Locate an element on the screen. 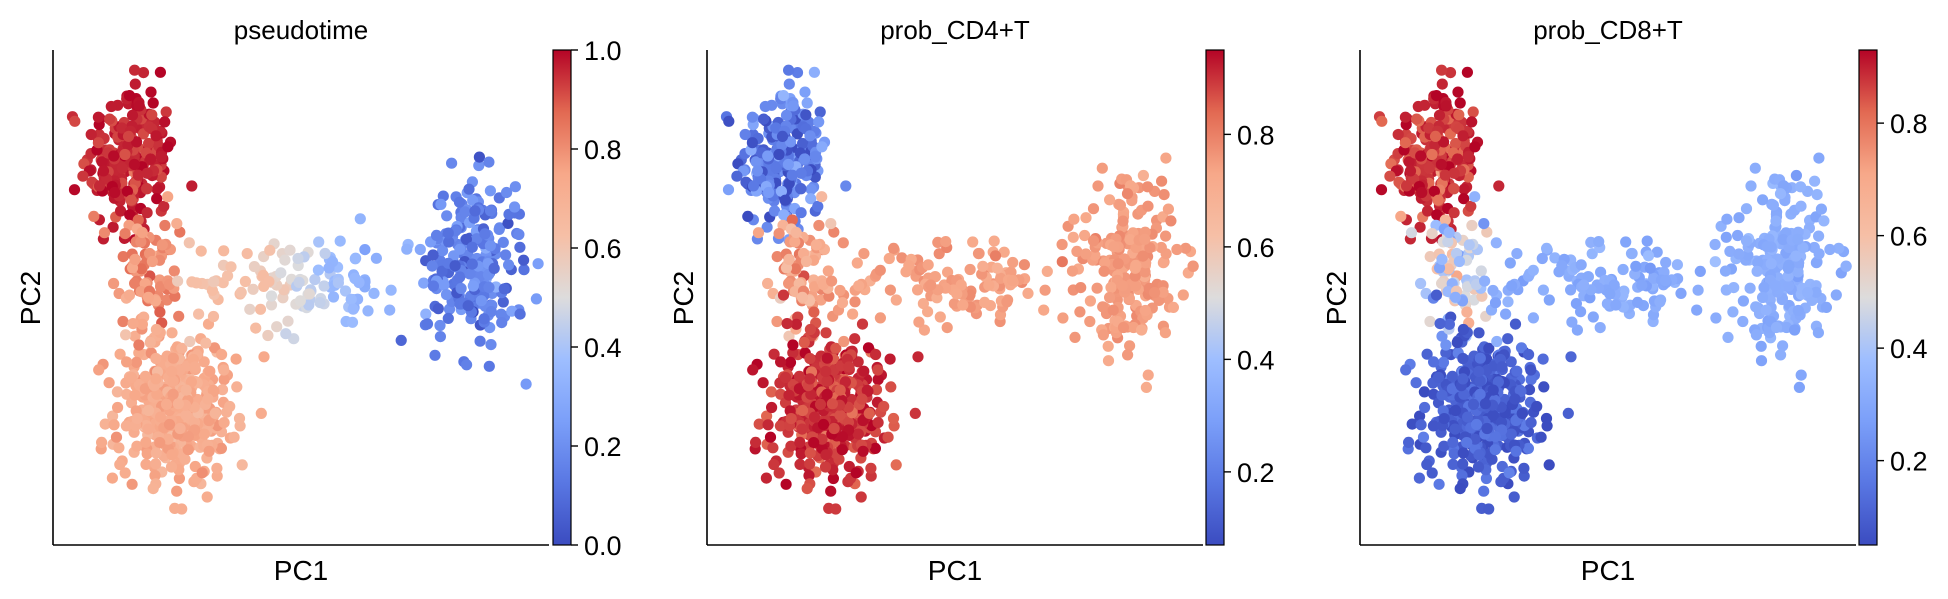 The height and width of the screenshot is (599, 1948). colorbar-gradient is located at coordinates (562, 297).